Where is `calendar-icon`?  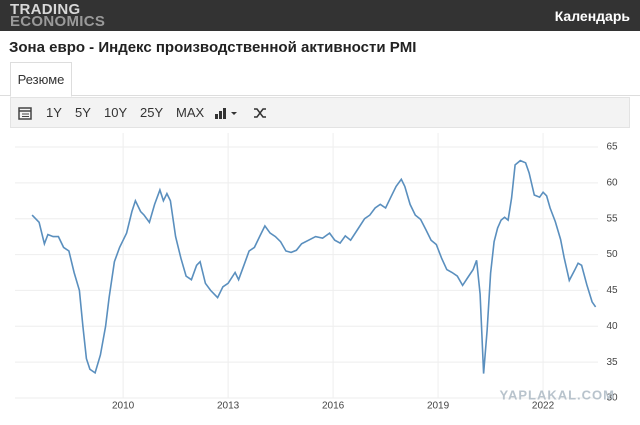
calendar-icon is located at coordinates (25, 113).